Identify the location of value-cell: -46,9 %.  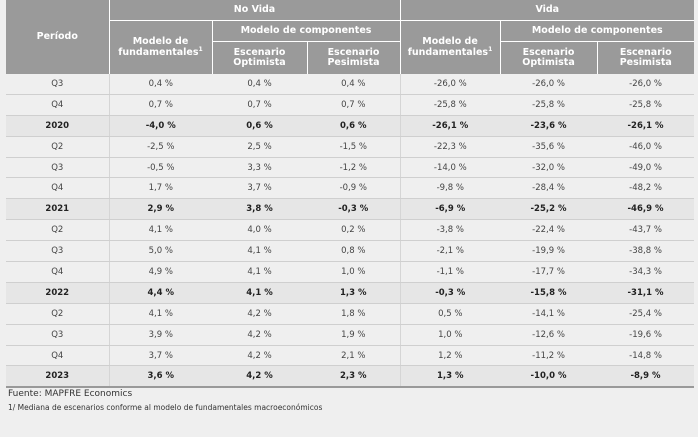
(646, 209).